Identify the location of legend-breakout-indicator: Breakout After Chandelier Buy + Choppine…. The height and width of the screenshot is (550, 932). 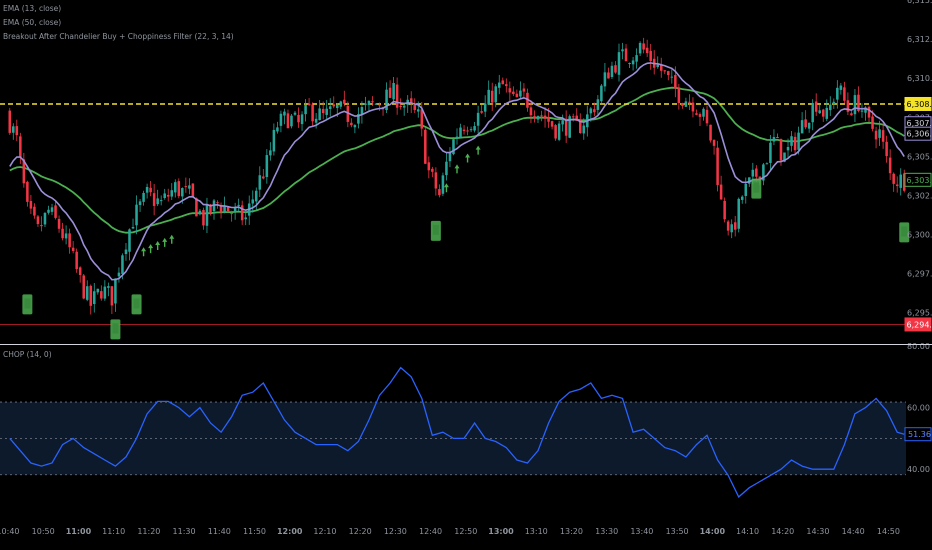
(118, 36).